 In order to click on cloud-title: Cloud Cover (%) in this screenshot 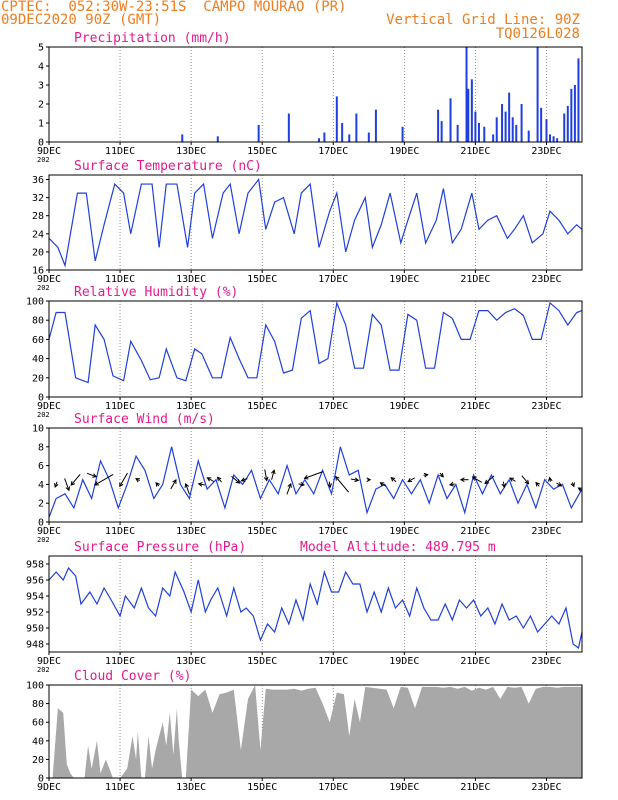, I will do `click(132, 676)`.